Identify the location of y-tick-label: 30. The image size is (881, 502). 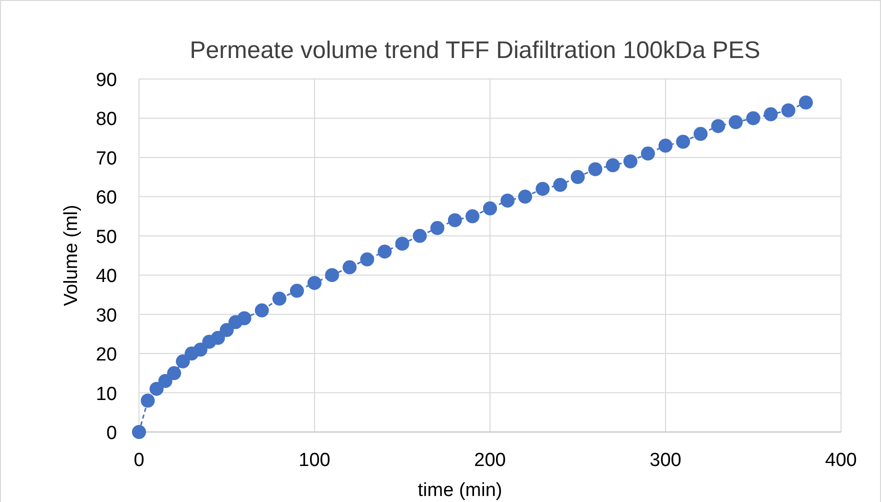
(106, 315).